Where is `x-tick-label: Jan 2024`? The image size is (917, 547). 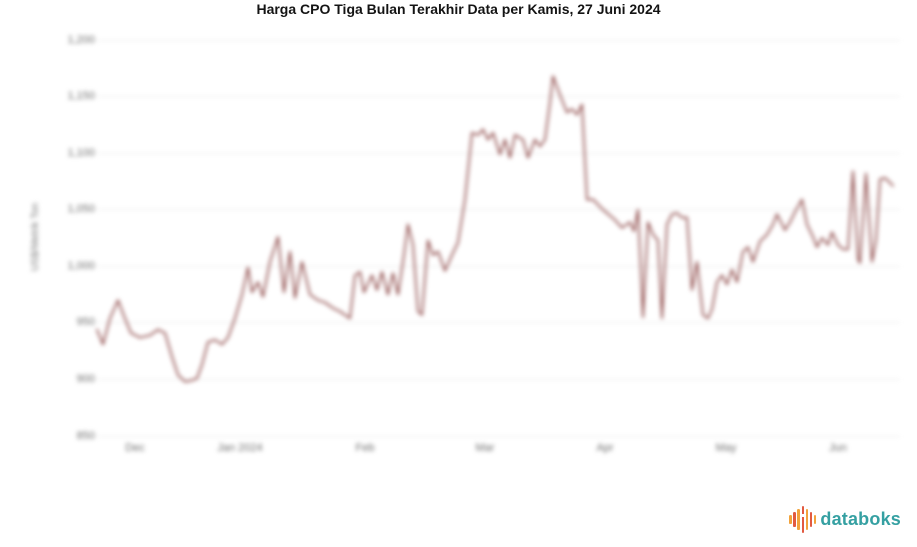 x-tick-label: Jan 2024 is located at coordinates (240, 448).